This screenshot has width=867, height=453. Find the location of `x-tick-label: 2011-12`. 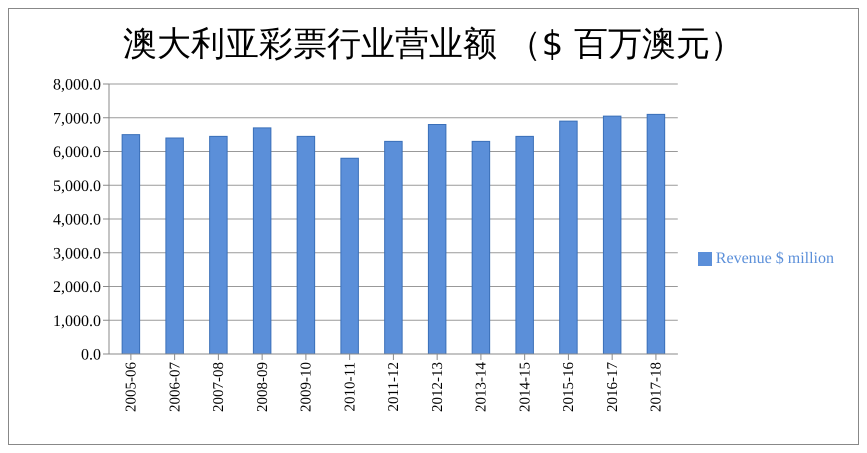

x-tick-label: 2011-12 is located at coordinates (394, 387).